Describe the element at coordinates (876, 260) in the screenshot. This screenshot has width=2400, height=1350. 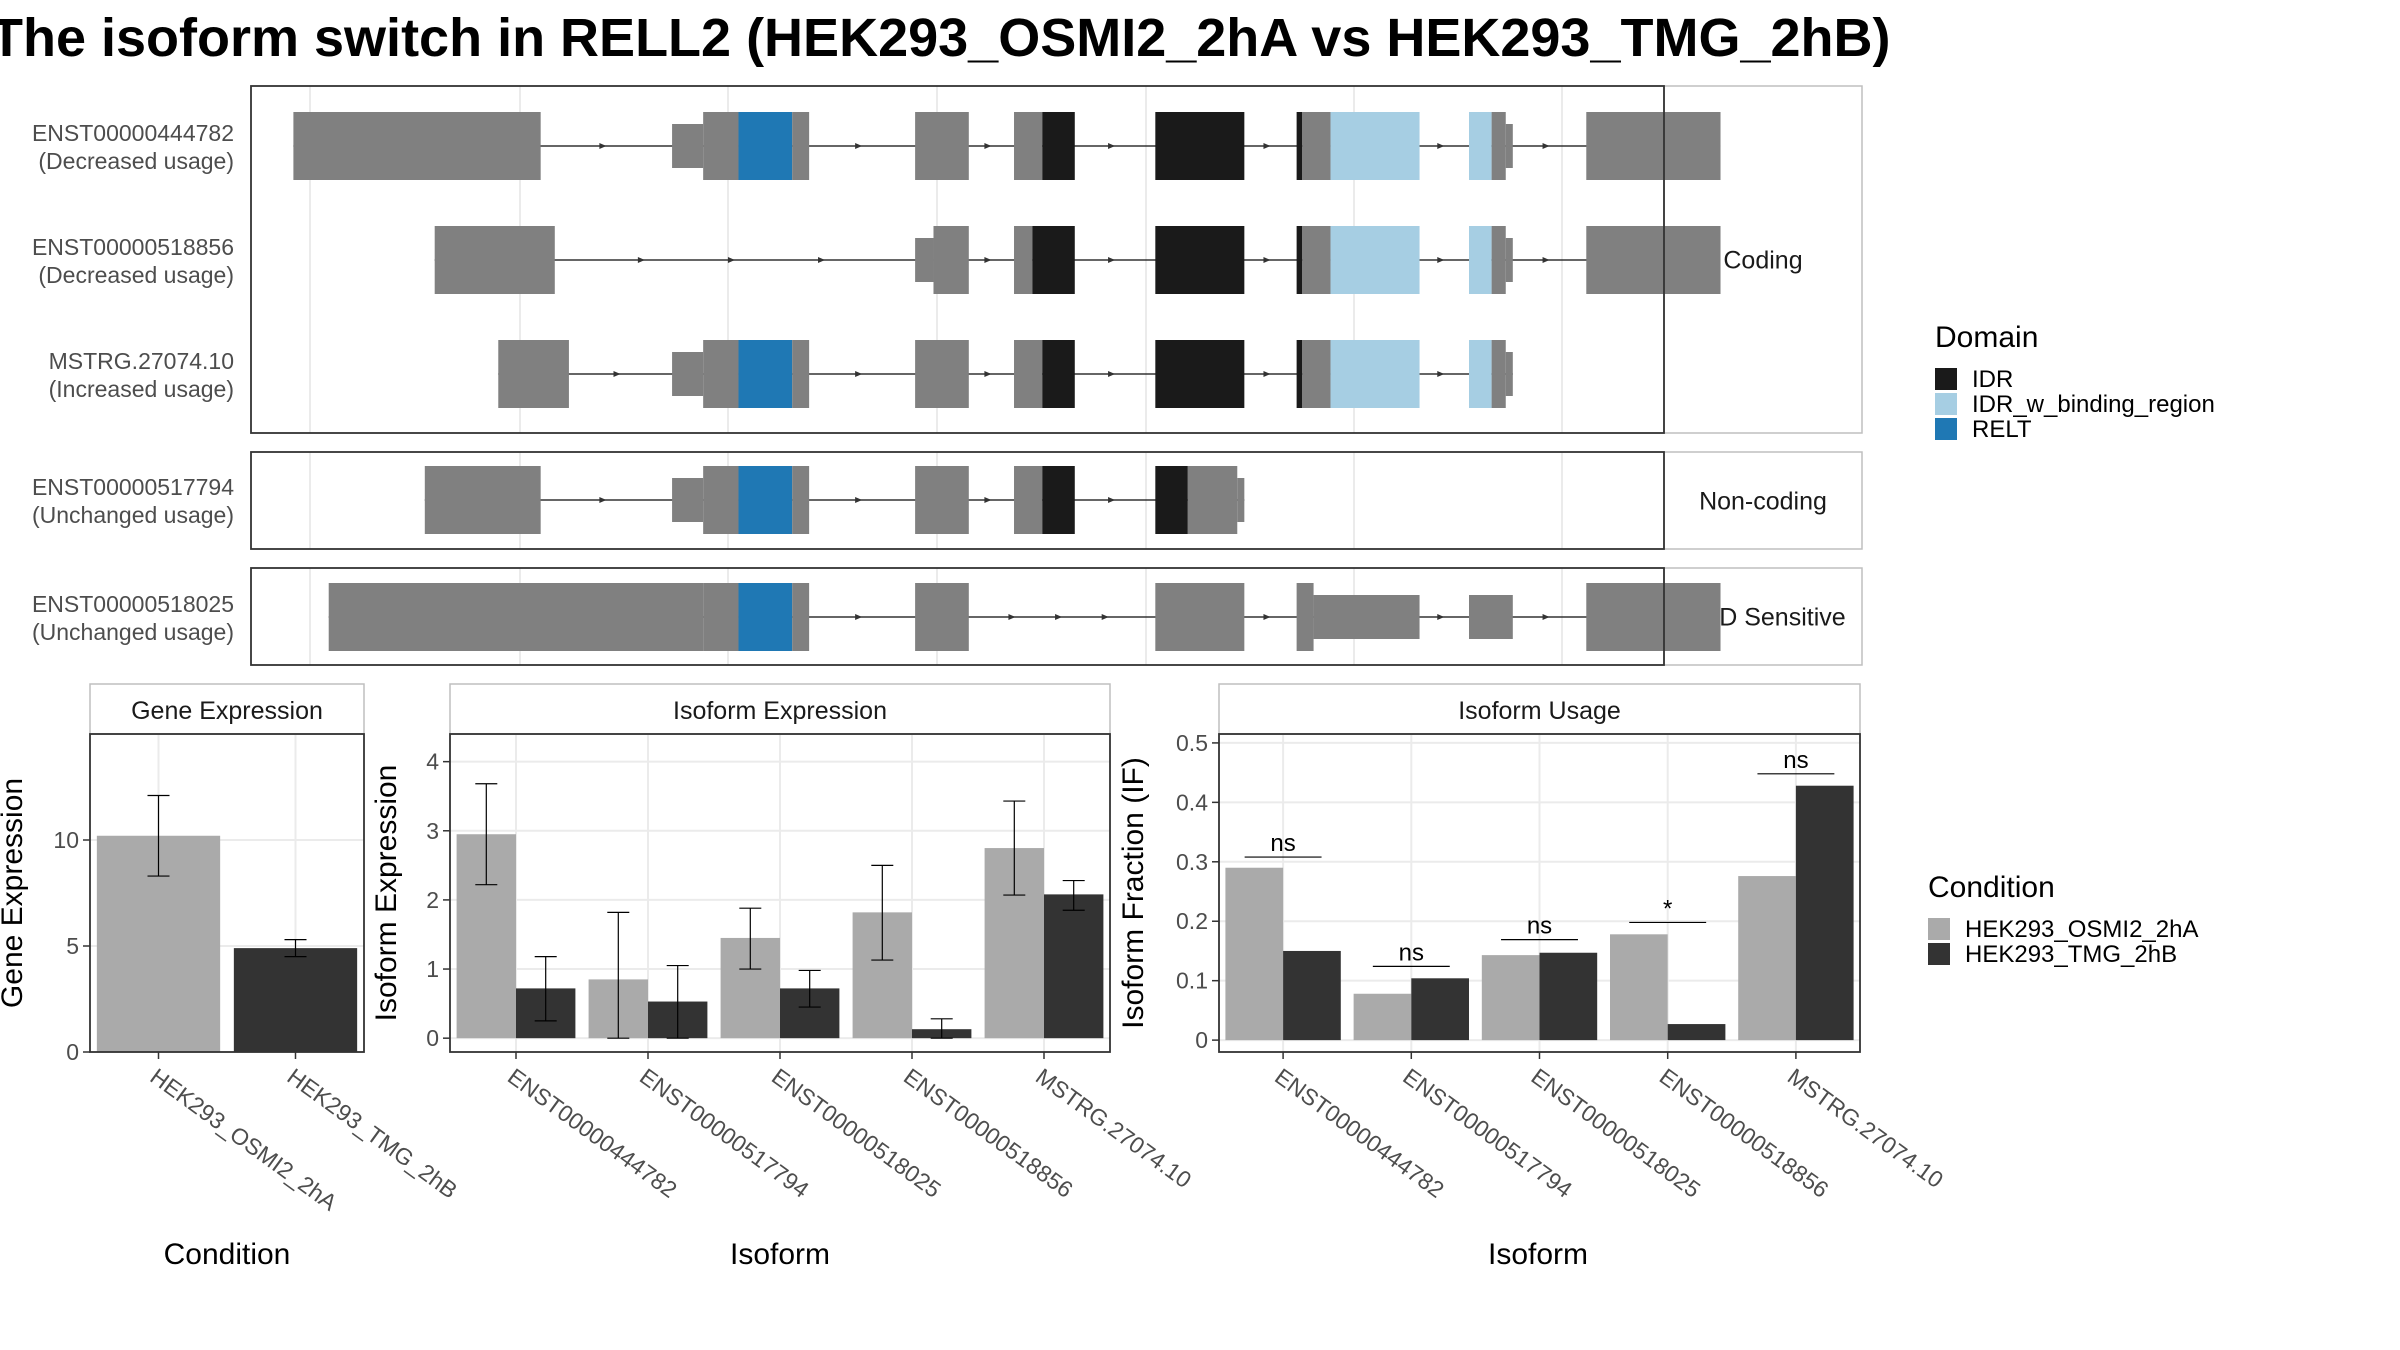
I see `transcript-ENST00000518856: ENST00000518856(Decreased usage)` at that location.